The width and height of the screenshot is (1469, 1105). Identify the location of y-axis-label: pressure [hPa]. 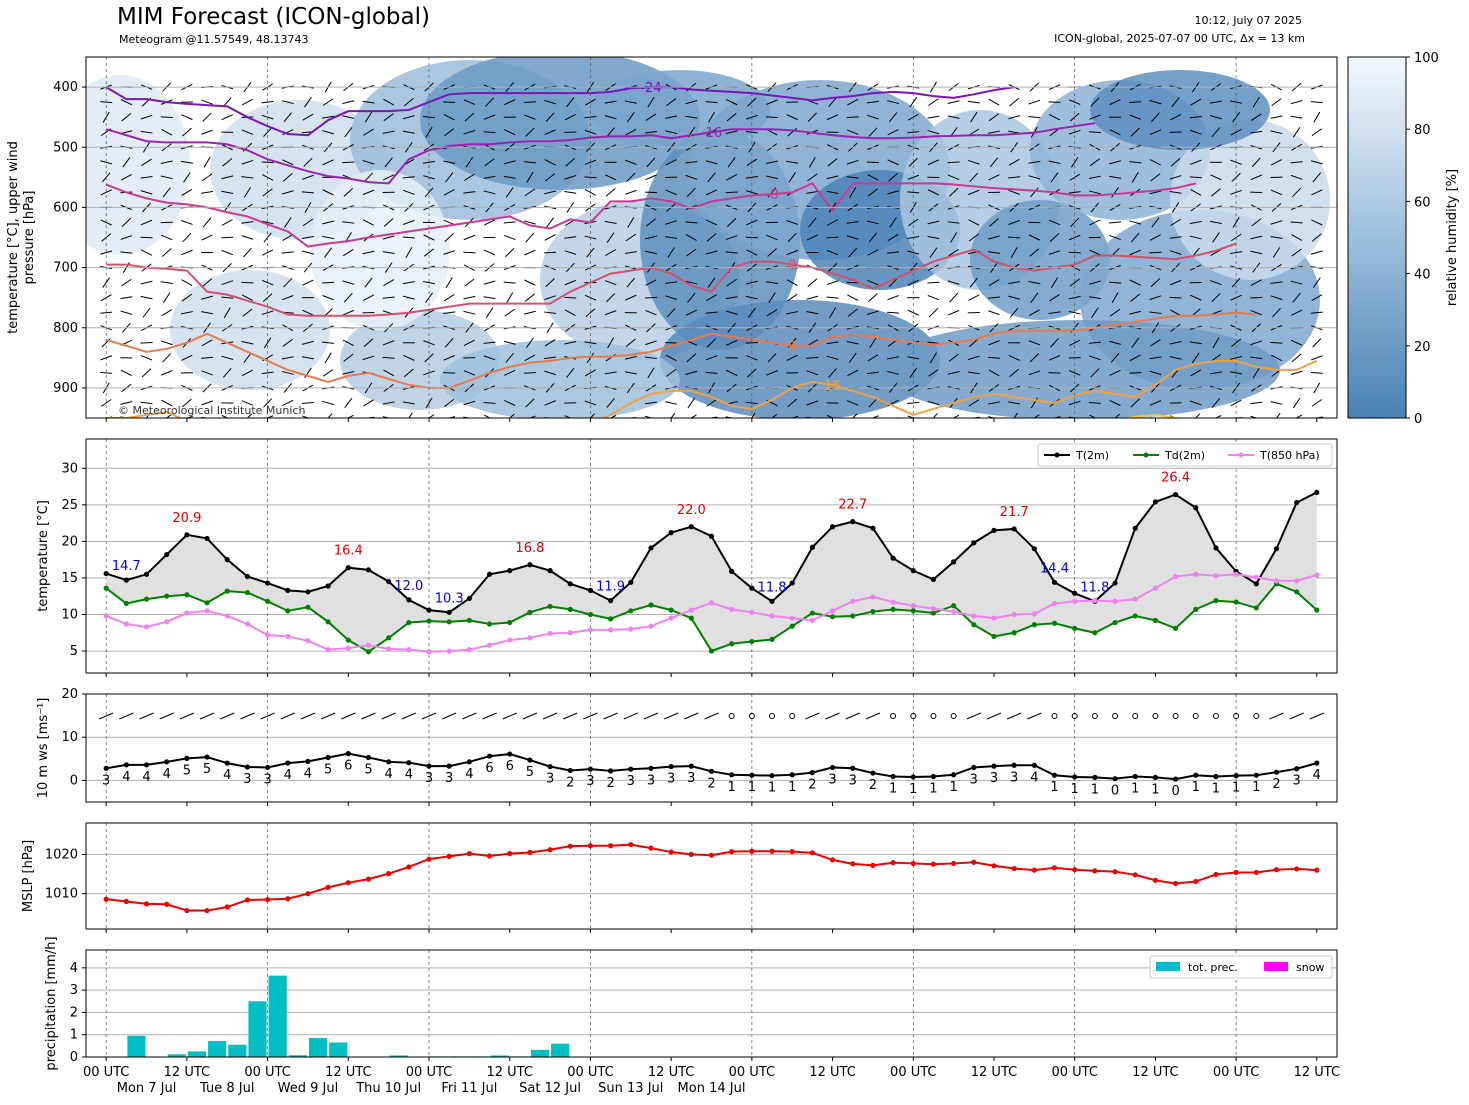
(29, 238).